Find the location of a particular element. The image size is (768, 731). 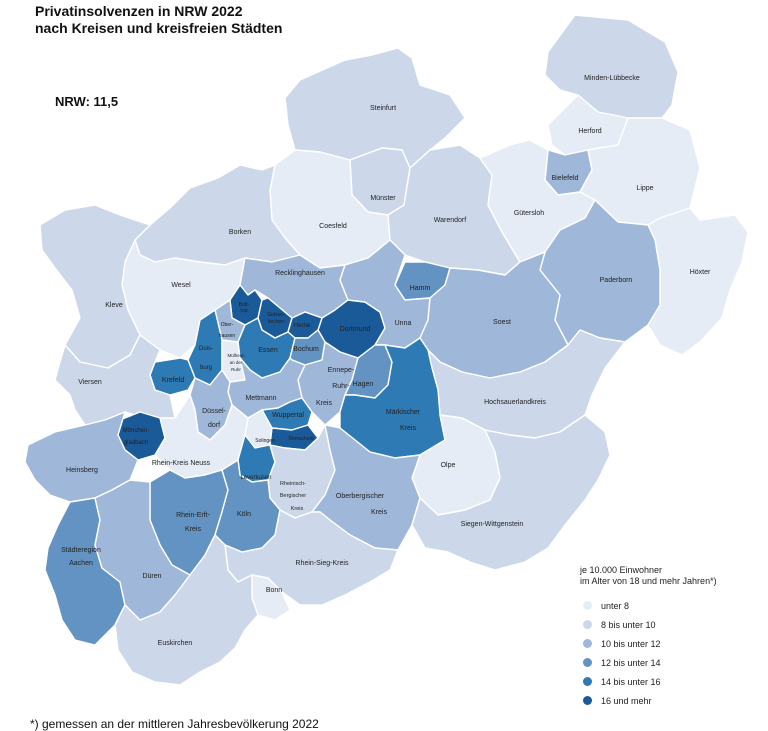

legend-label: 12 bis unter 14 is located at coordinates (631, 662).